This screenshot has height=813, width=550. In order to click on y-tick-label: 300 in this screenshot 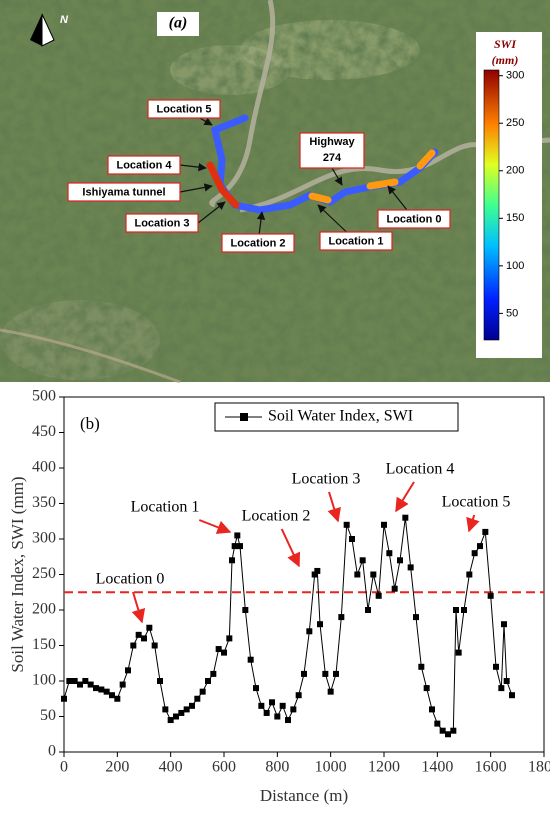, I will do `click(44, 538)`.